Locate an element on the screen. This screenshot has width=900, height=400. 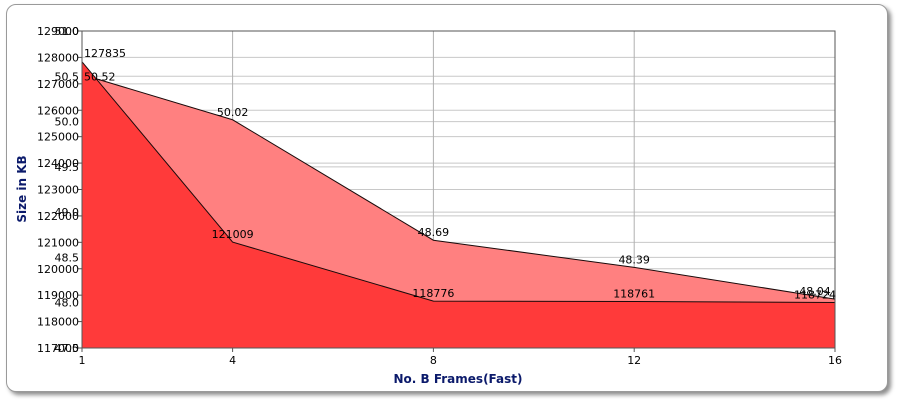
y-left-tick-label-5: 122000 is located at coordinates (58, 216).